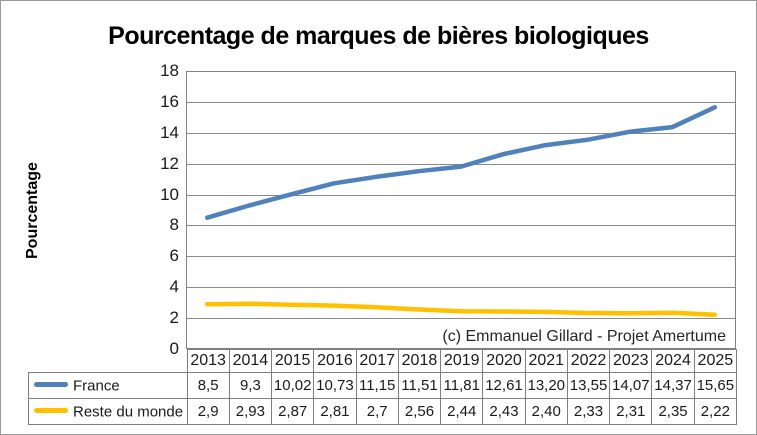 The image size is (757, 435). What do you see at coordinates (673, 411) in the screenshot?
I see `value-cell: 2,35` at bounding box center [673, 411].